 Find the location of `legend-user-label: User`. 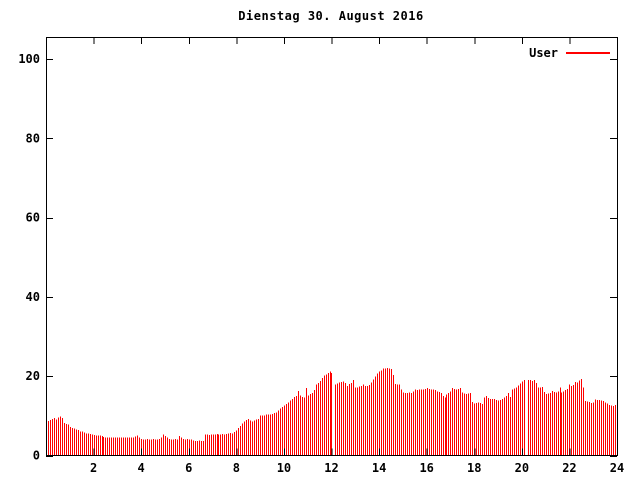

legend-user-label: User is located at coordinates (543, 53).